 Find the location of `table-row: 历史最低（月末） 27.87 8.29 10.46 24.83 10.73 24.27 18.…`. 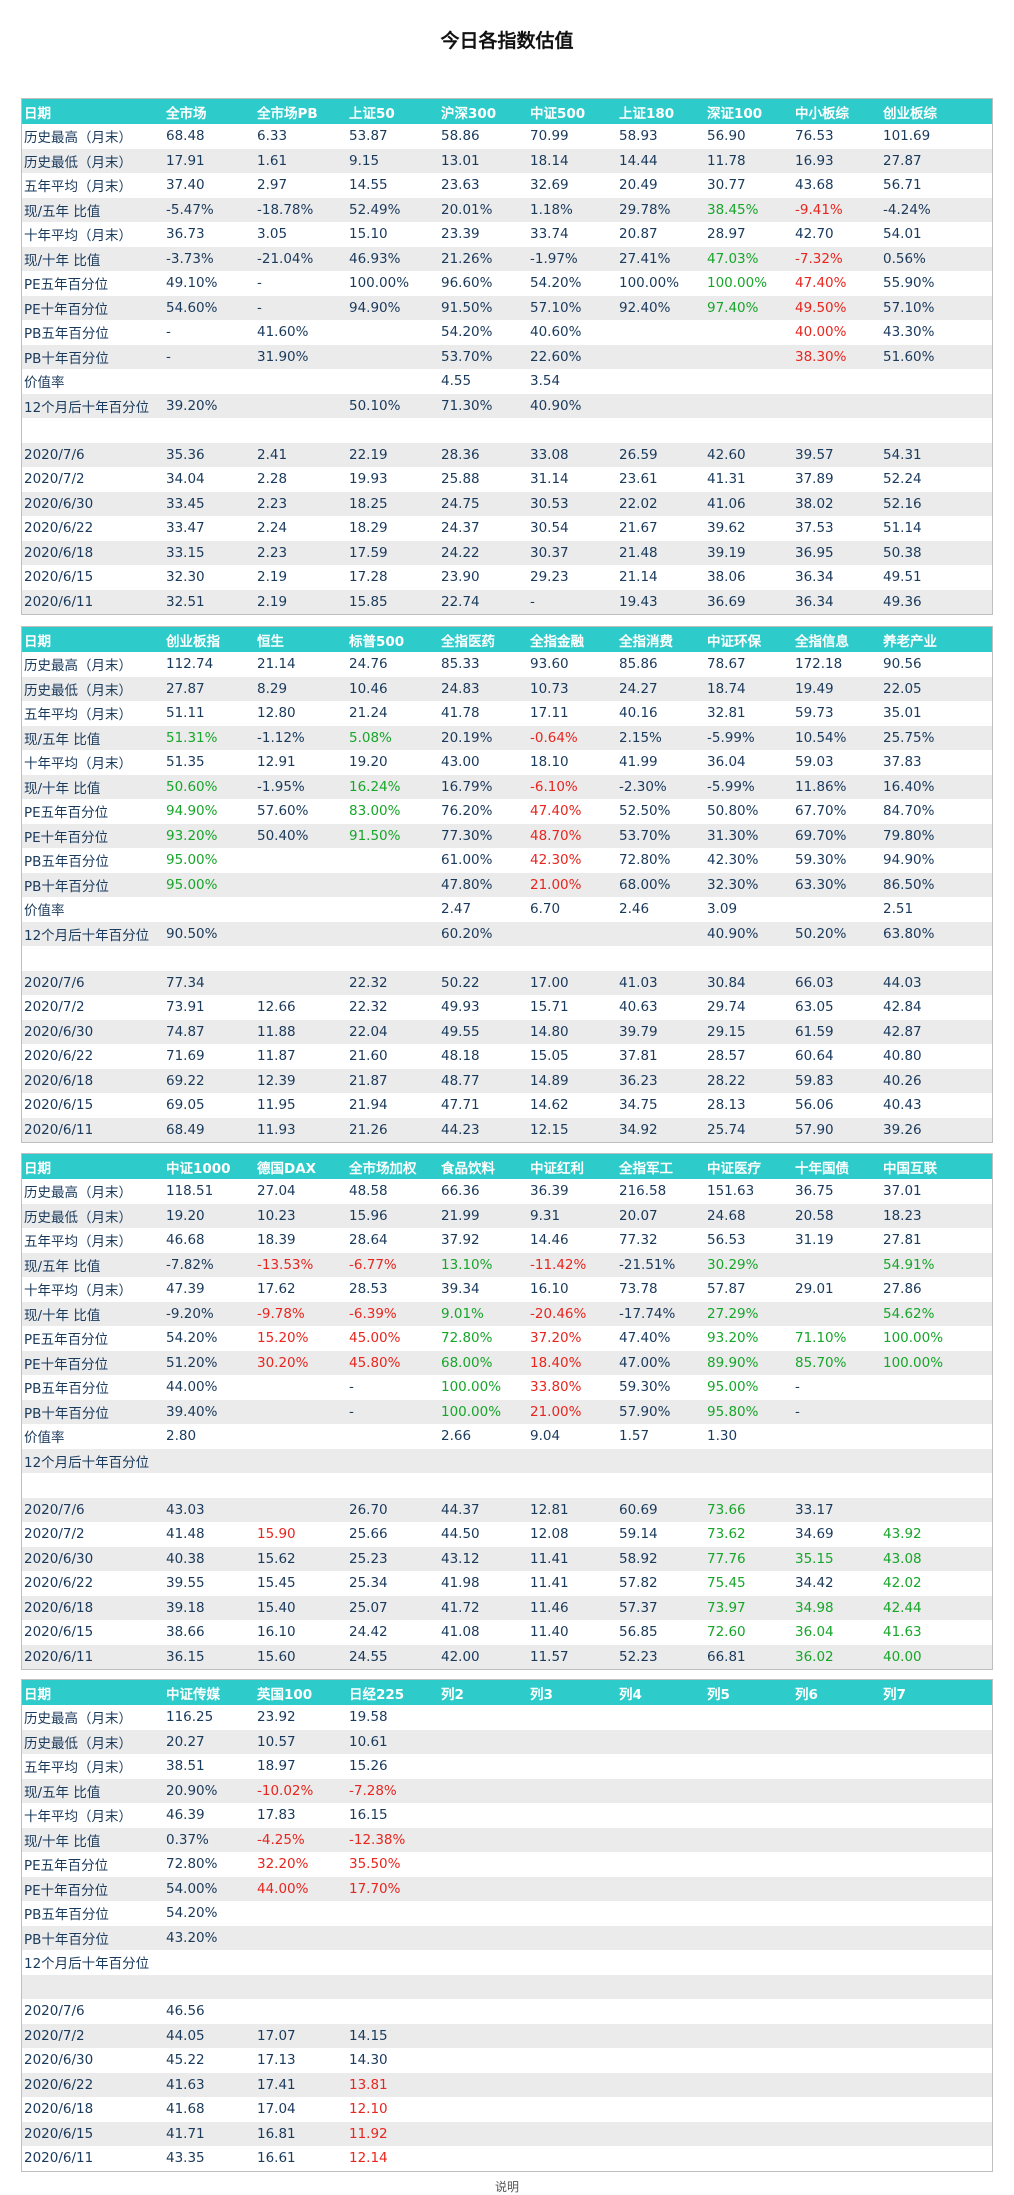

table-row: 历史最低（月末） 27.87 8.29 10.46 24.83 10.73 24.27 18.… is located at coordinates (507, 688).